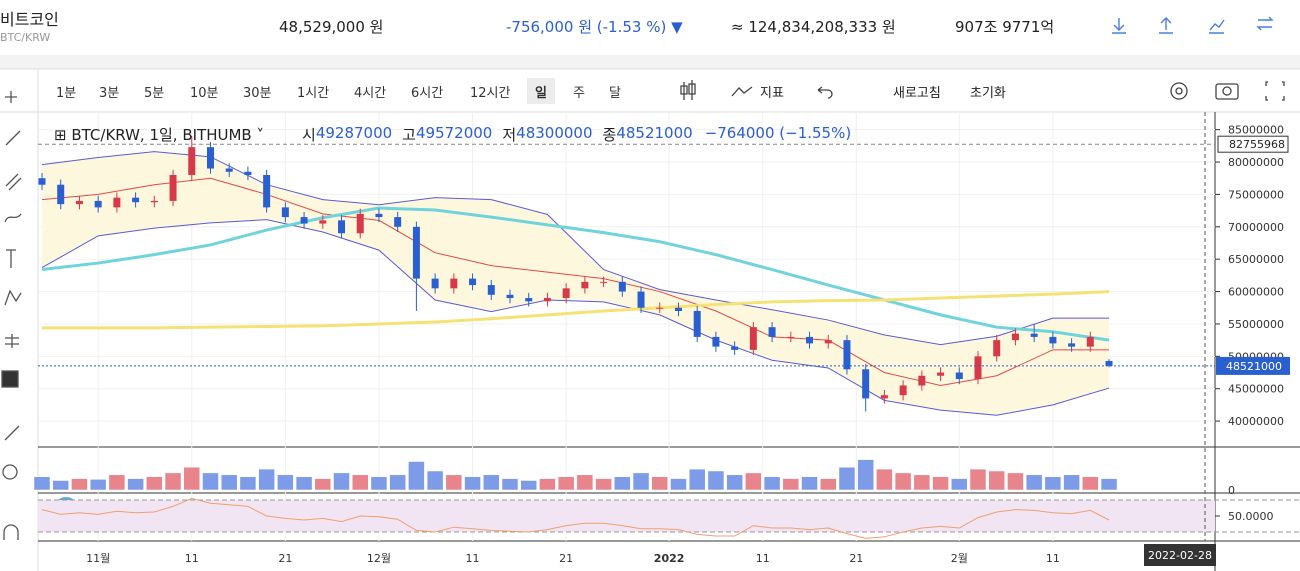 This screenshot has width=1300, height=571. I want to click on toolbar-icons, so click(982, 90).